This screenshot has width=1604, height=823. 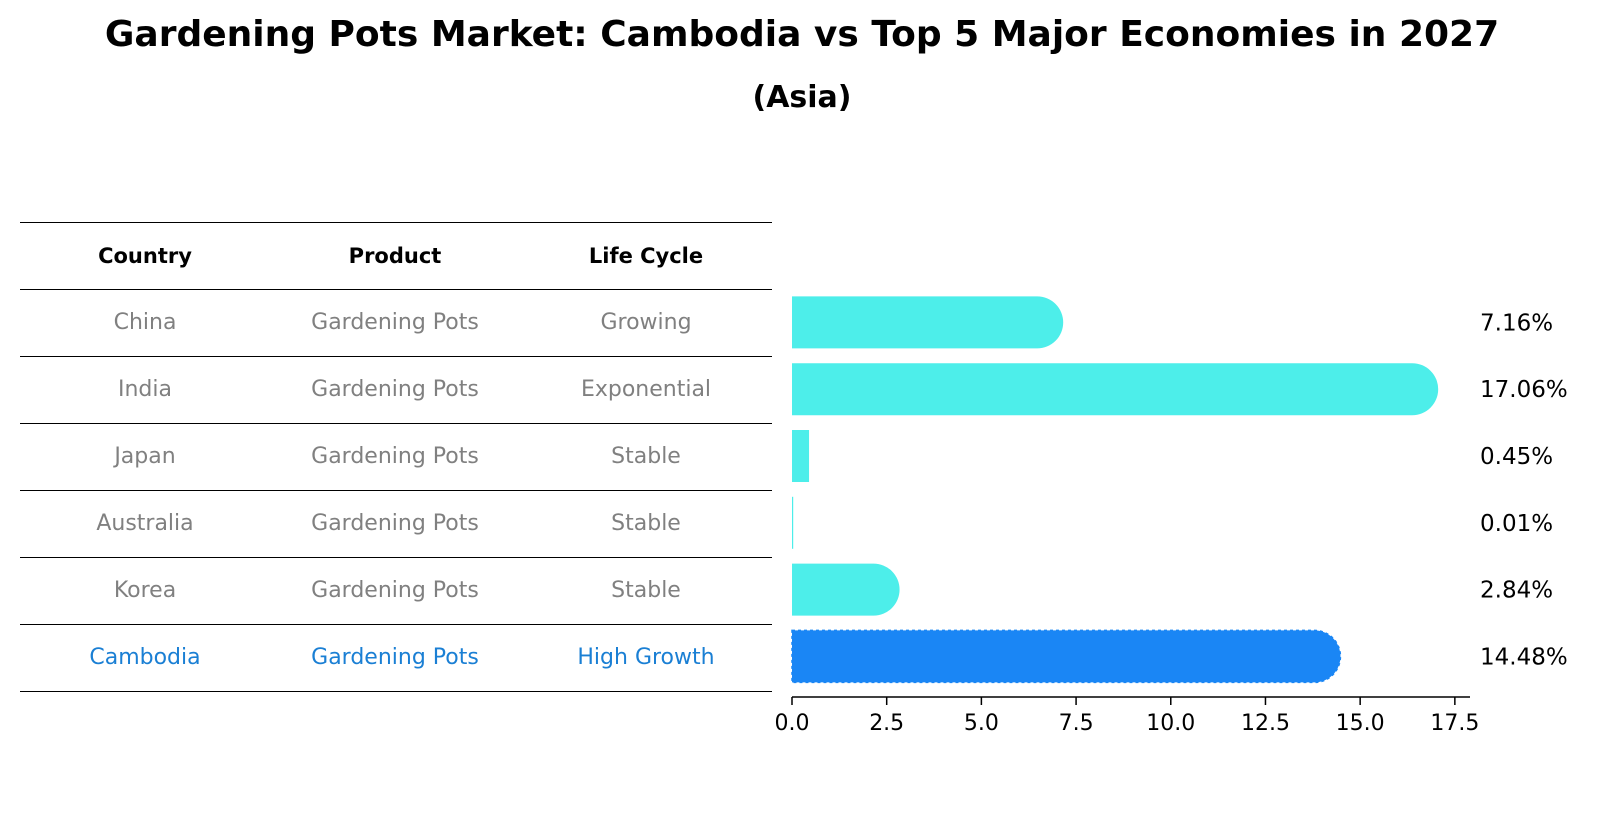 I want to click on x-axis: 0.0 2.5 5.0 7.5 10.0 12.5 15.0 17.5, so click(x=1127, y=716).